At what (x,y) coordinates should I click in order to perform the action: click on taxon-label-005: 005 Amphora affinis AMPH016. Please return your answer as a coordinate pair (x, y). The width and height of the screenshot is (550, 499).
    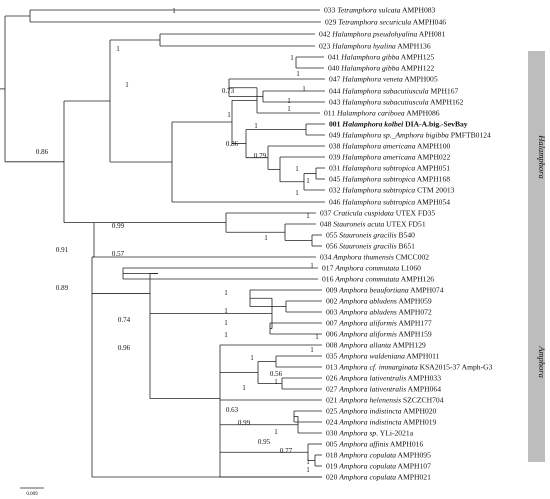
    Looking at the image, I should click on (374, 444).